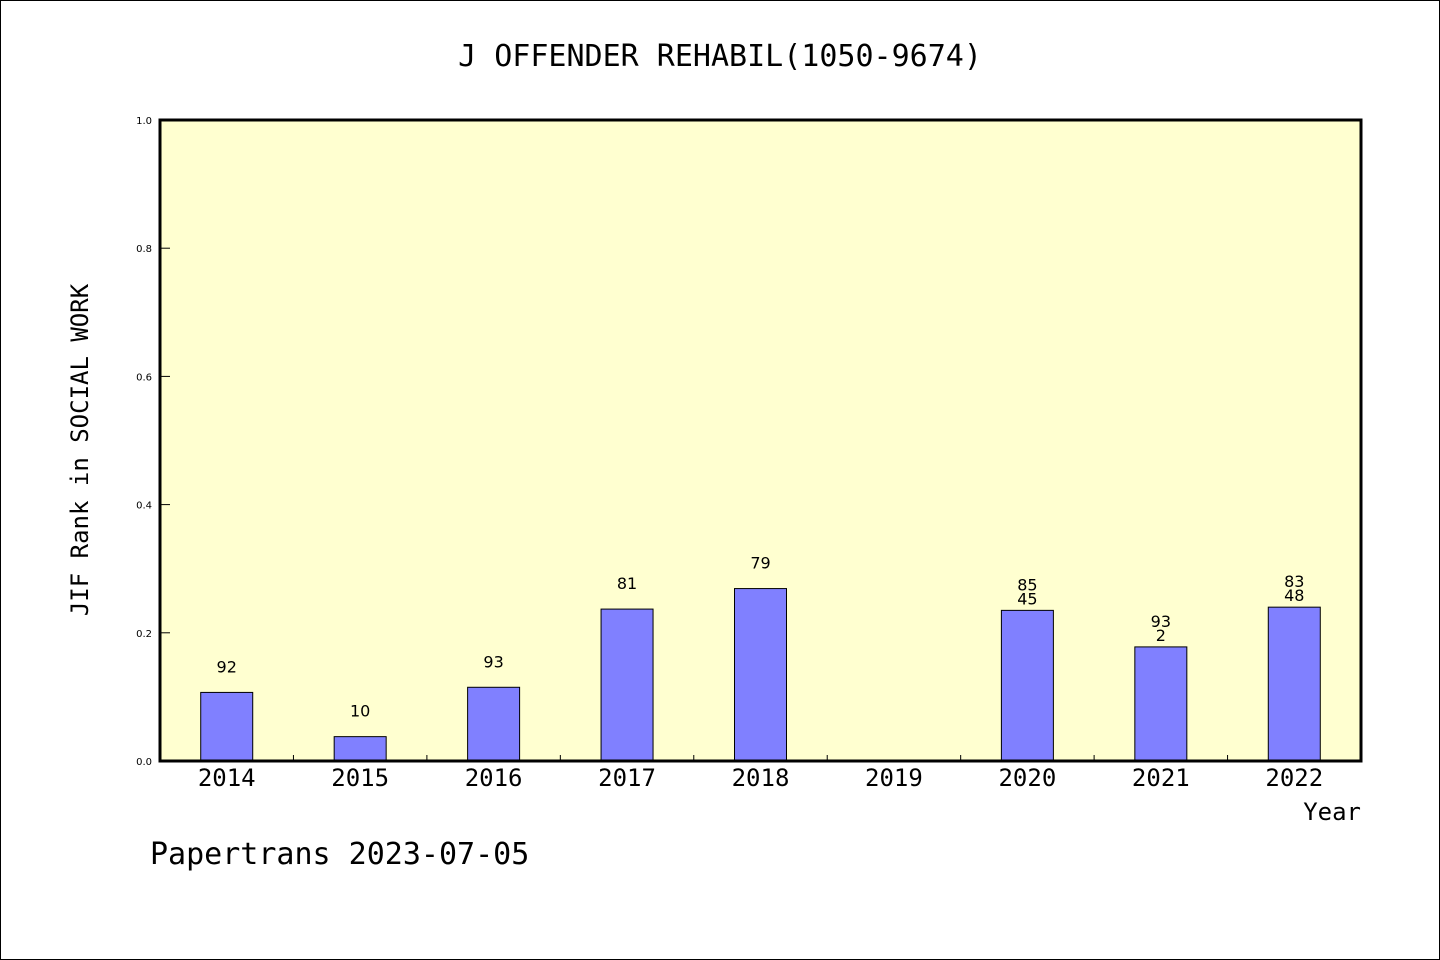 Image resolution: width=1440 pixels, height=960 pixels. What do you see at coordinates (144, 762) in the screenshot?
I see `y-tick-label: 0.0` at bounding box center [144, 762].